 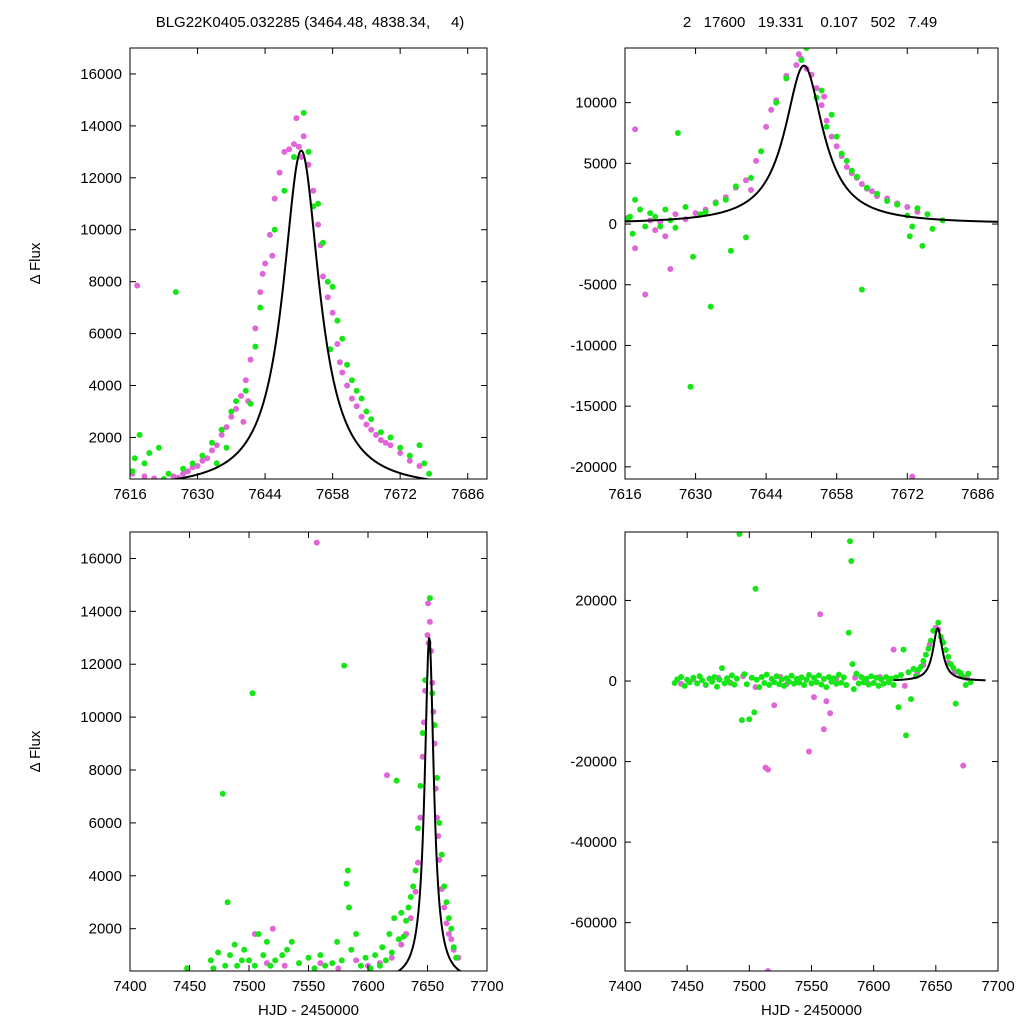 I want to click on y-tick-label: -5000, so click(x=598, y=285).